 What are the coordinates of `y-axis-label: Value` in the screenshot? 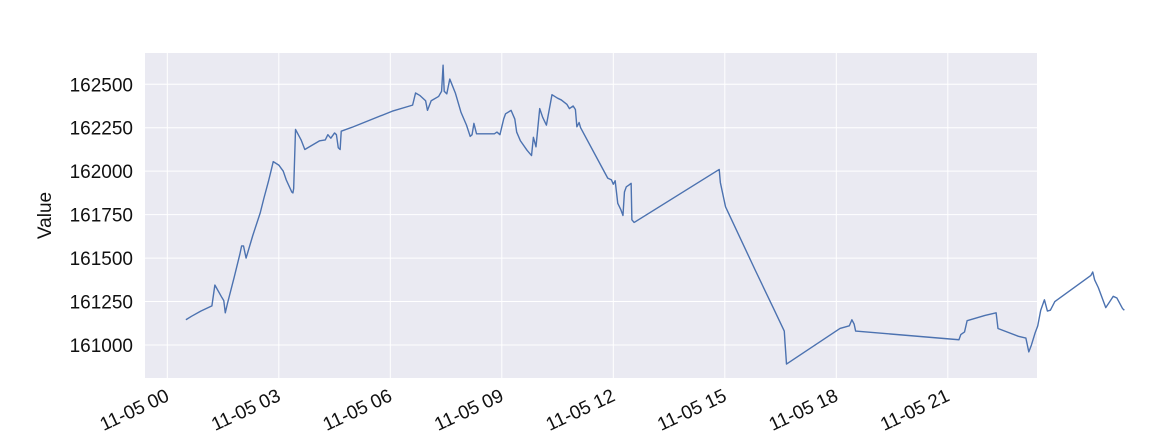 It's located at (45, 215).